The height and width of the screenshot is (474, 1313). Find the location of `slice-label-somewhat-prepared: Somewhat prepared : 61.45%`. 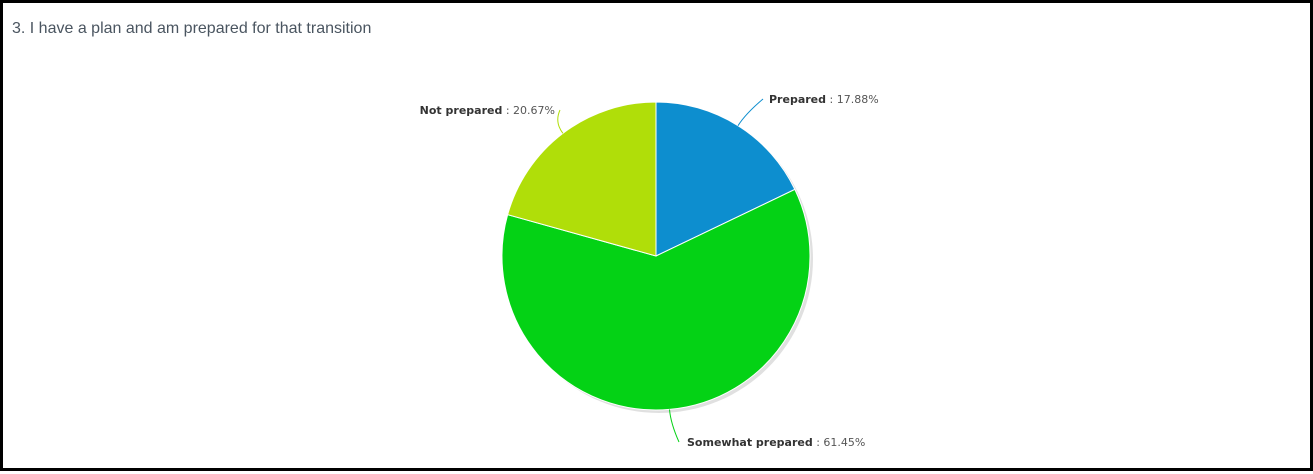

slice-label-somewhat-prepared: Somewhat prepared : 61.45% is located at coordinates (776, 442).